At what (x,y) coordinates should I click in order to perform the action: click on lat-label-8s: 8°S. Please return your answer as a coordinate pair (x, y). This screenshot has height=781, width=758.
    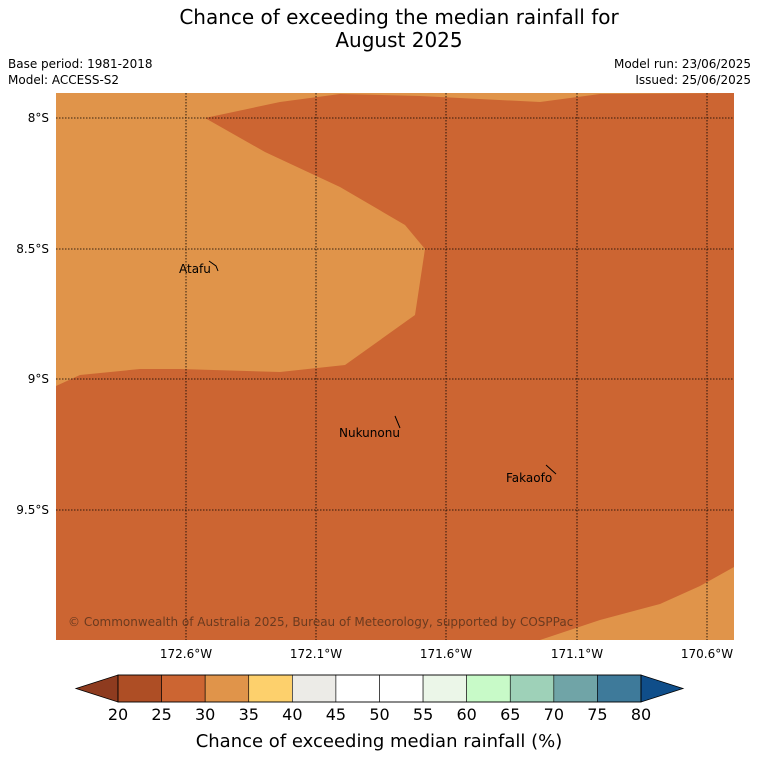
    Looking at the image, I should click on (38, 118).